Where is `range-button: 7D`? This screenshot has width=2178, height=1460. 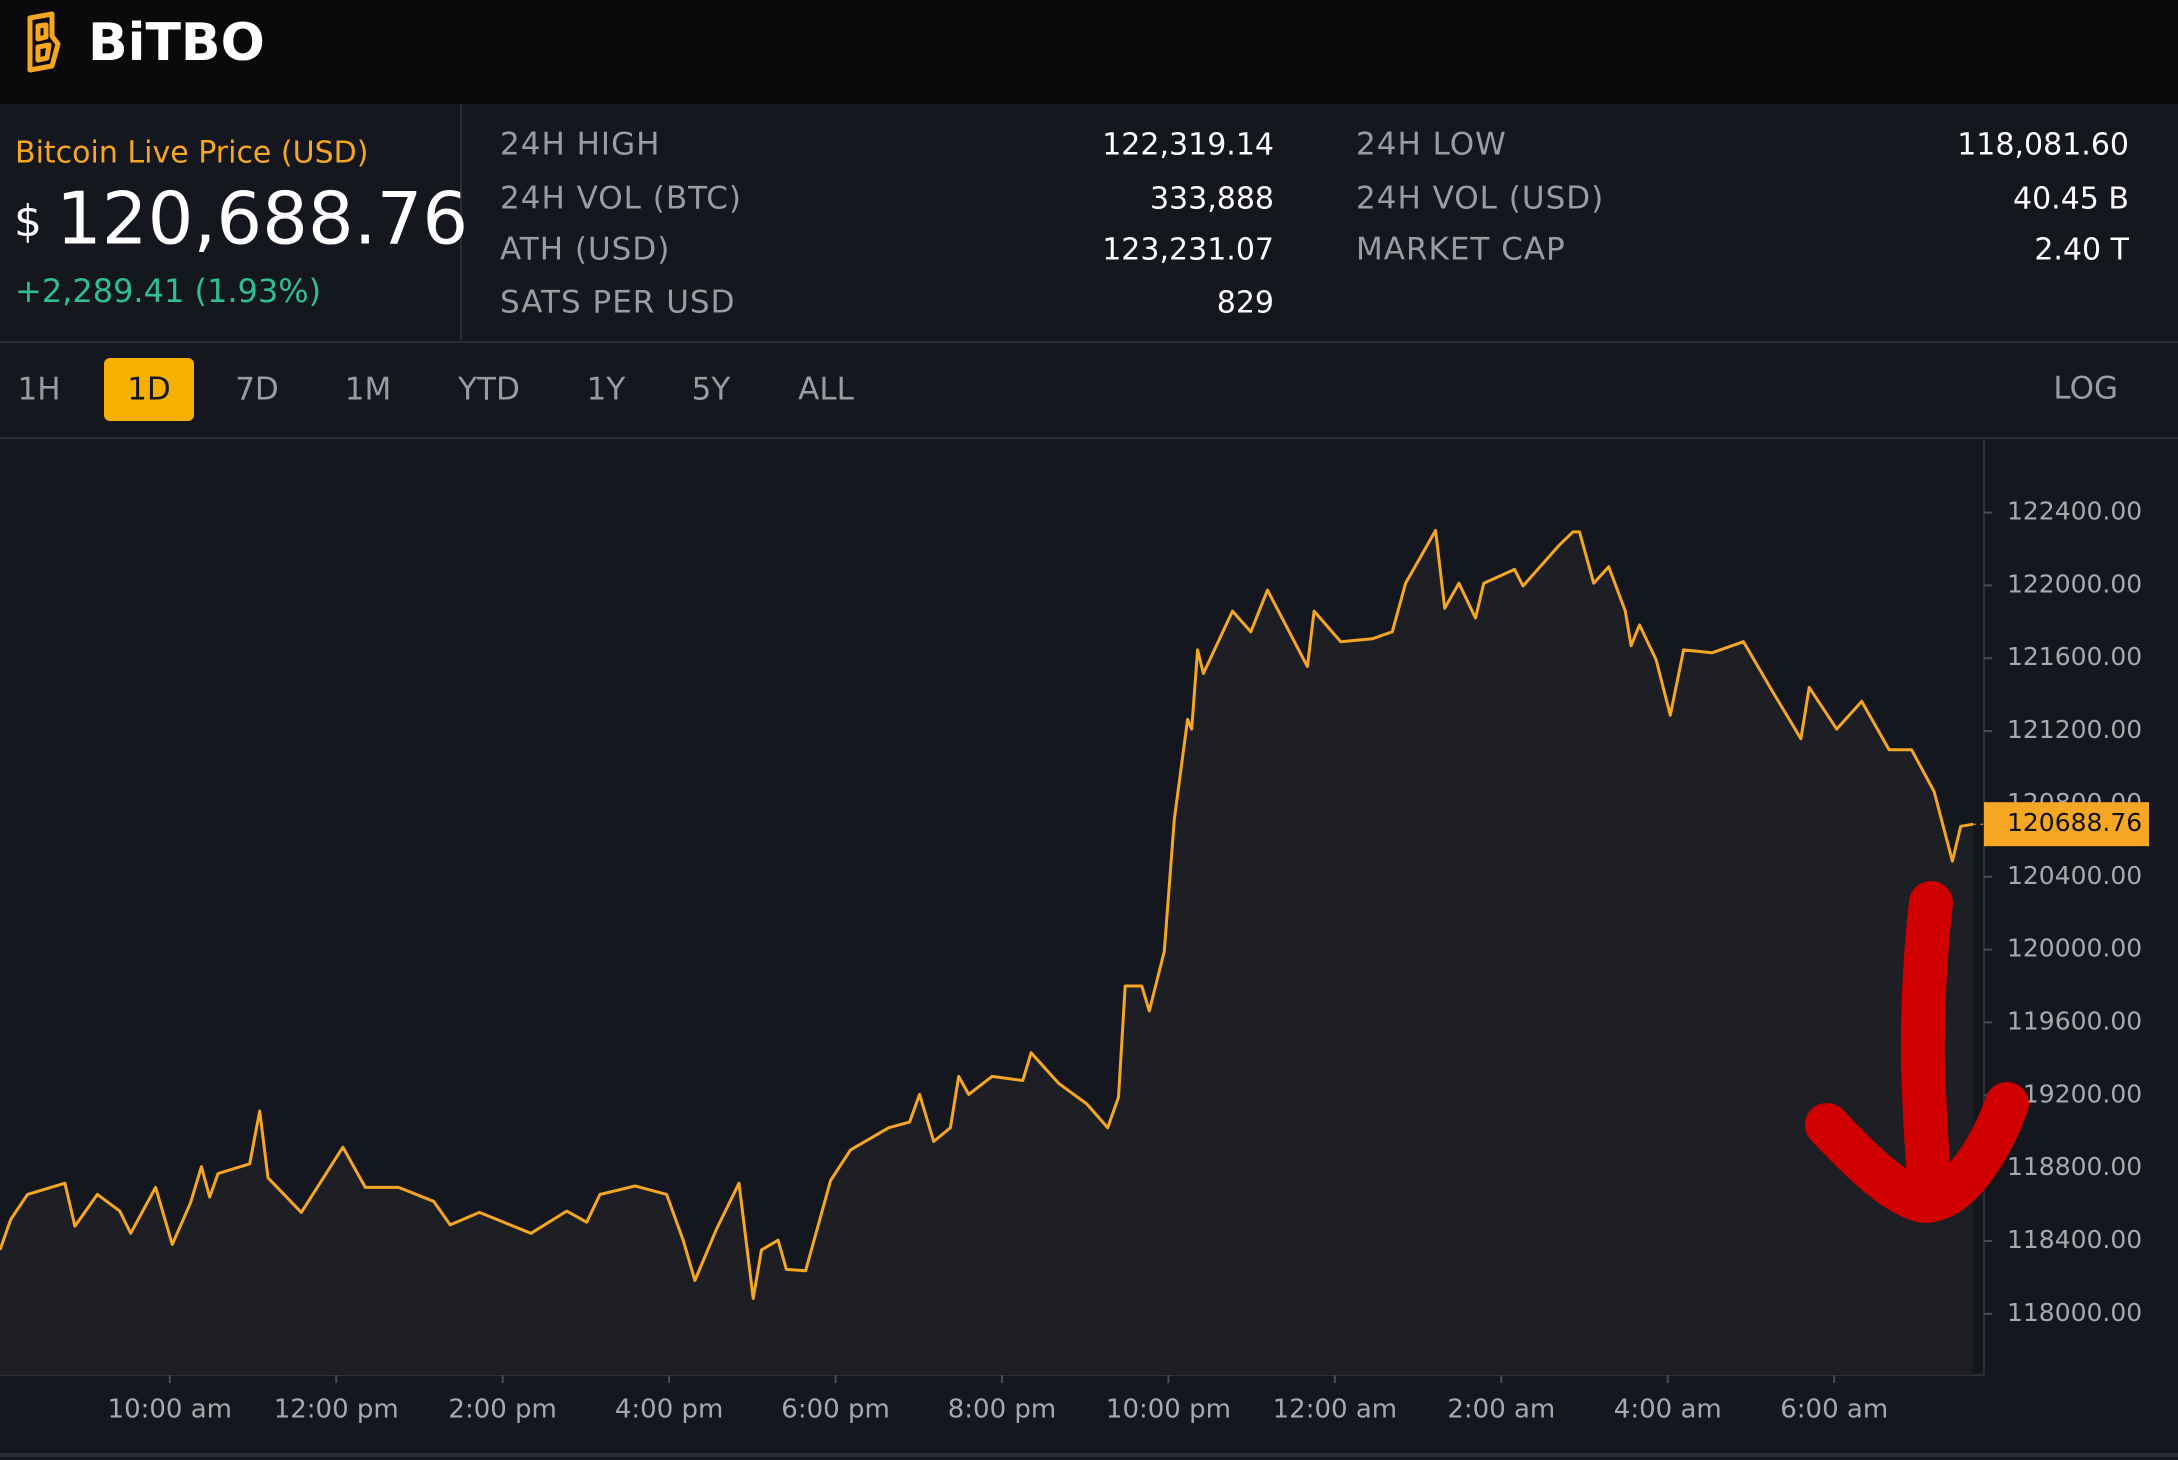
range-button: 7D is located at coordinates (257, 390).